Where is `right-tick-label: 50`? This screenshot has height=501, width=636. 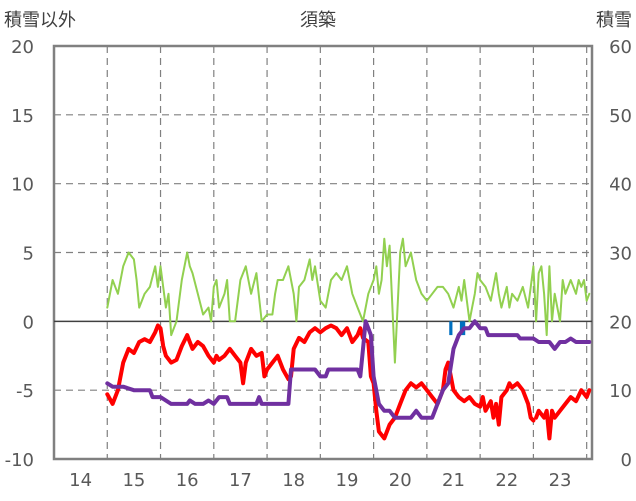
right-tick-label: 50 is located at coordinates (620, 116).